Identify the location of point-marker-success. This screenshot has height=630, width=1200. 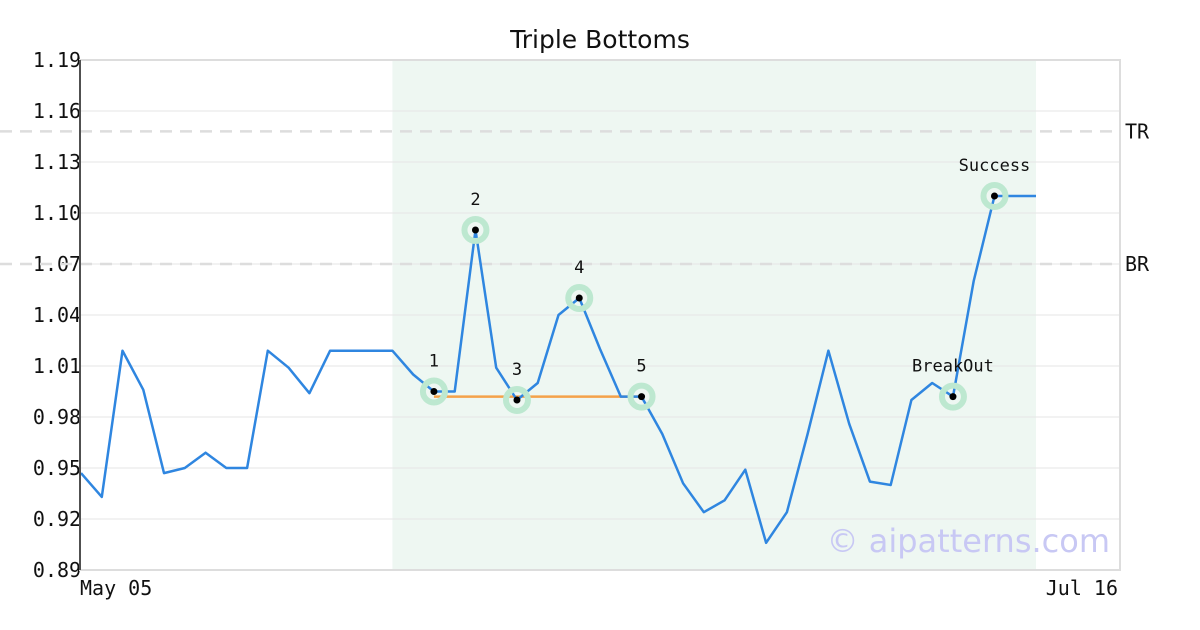
(994, 196).